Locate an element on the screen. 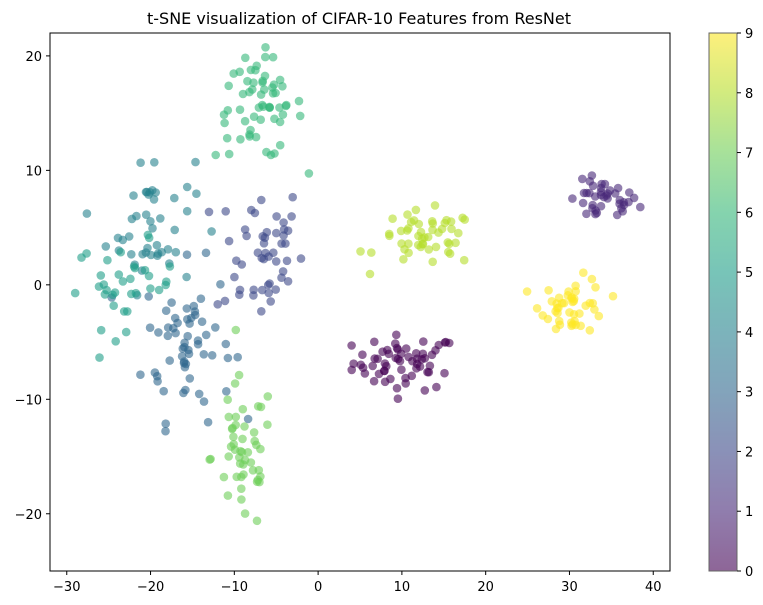 The height and width of the screenshot is (605, 763). colorbar-tick-label: 0 is located at coordinates (749, 572).